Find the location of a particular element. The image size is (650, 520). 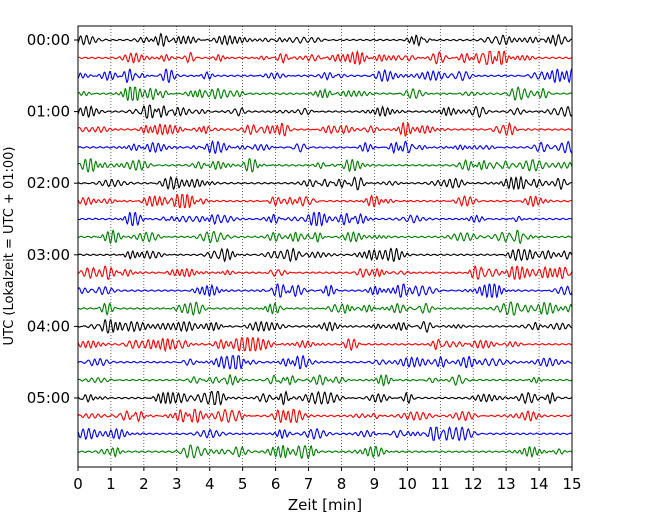

y-tick-label: 02:00 is located at coordinates (48, 183).